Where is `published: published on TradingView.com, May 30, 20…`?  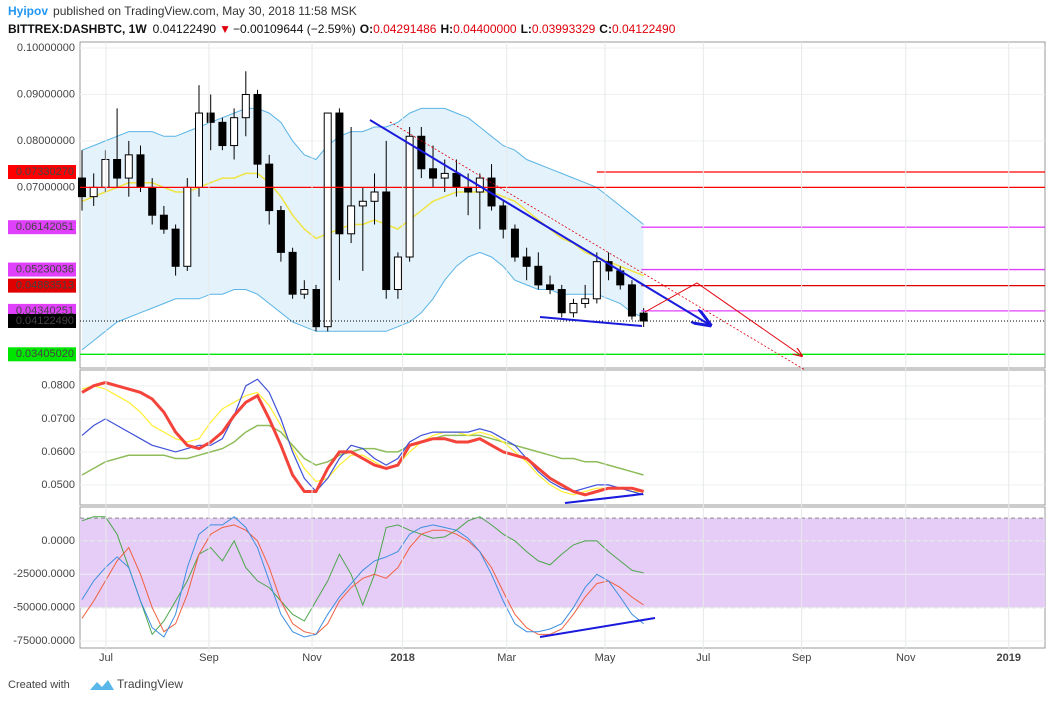 published: published on TradingView.com, May 30, 20… is located at coordinates (205, 11).